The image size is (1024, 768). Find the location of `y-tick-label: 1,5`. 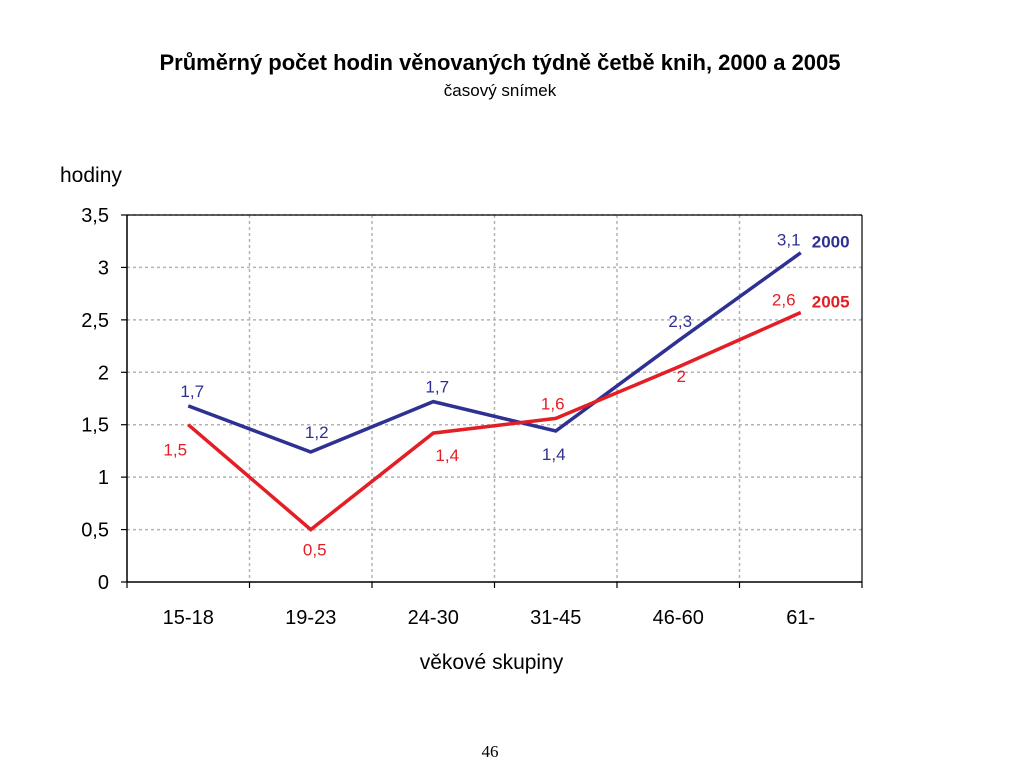

y-tick-label: 1,5 is located at coordinates (95, 426).